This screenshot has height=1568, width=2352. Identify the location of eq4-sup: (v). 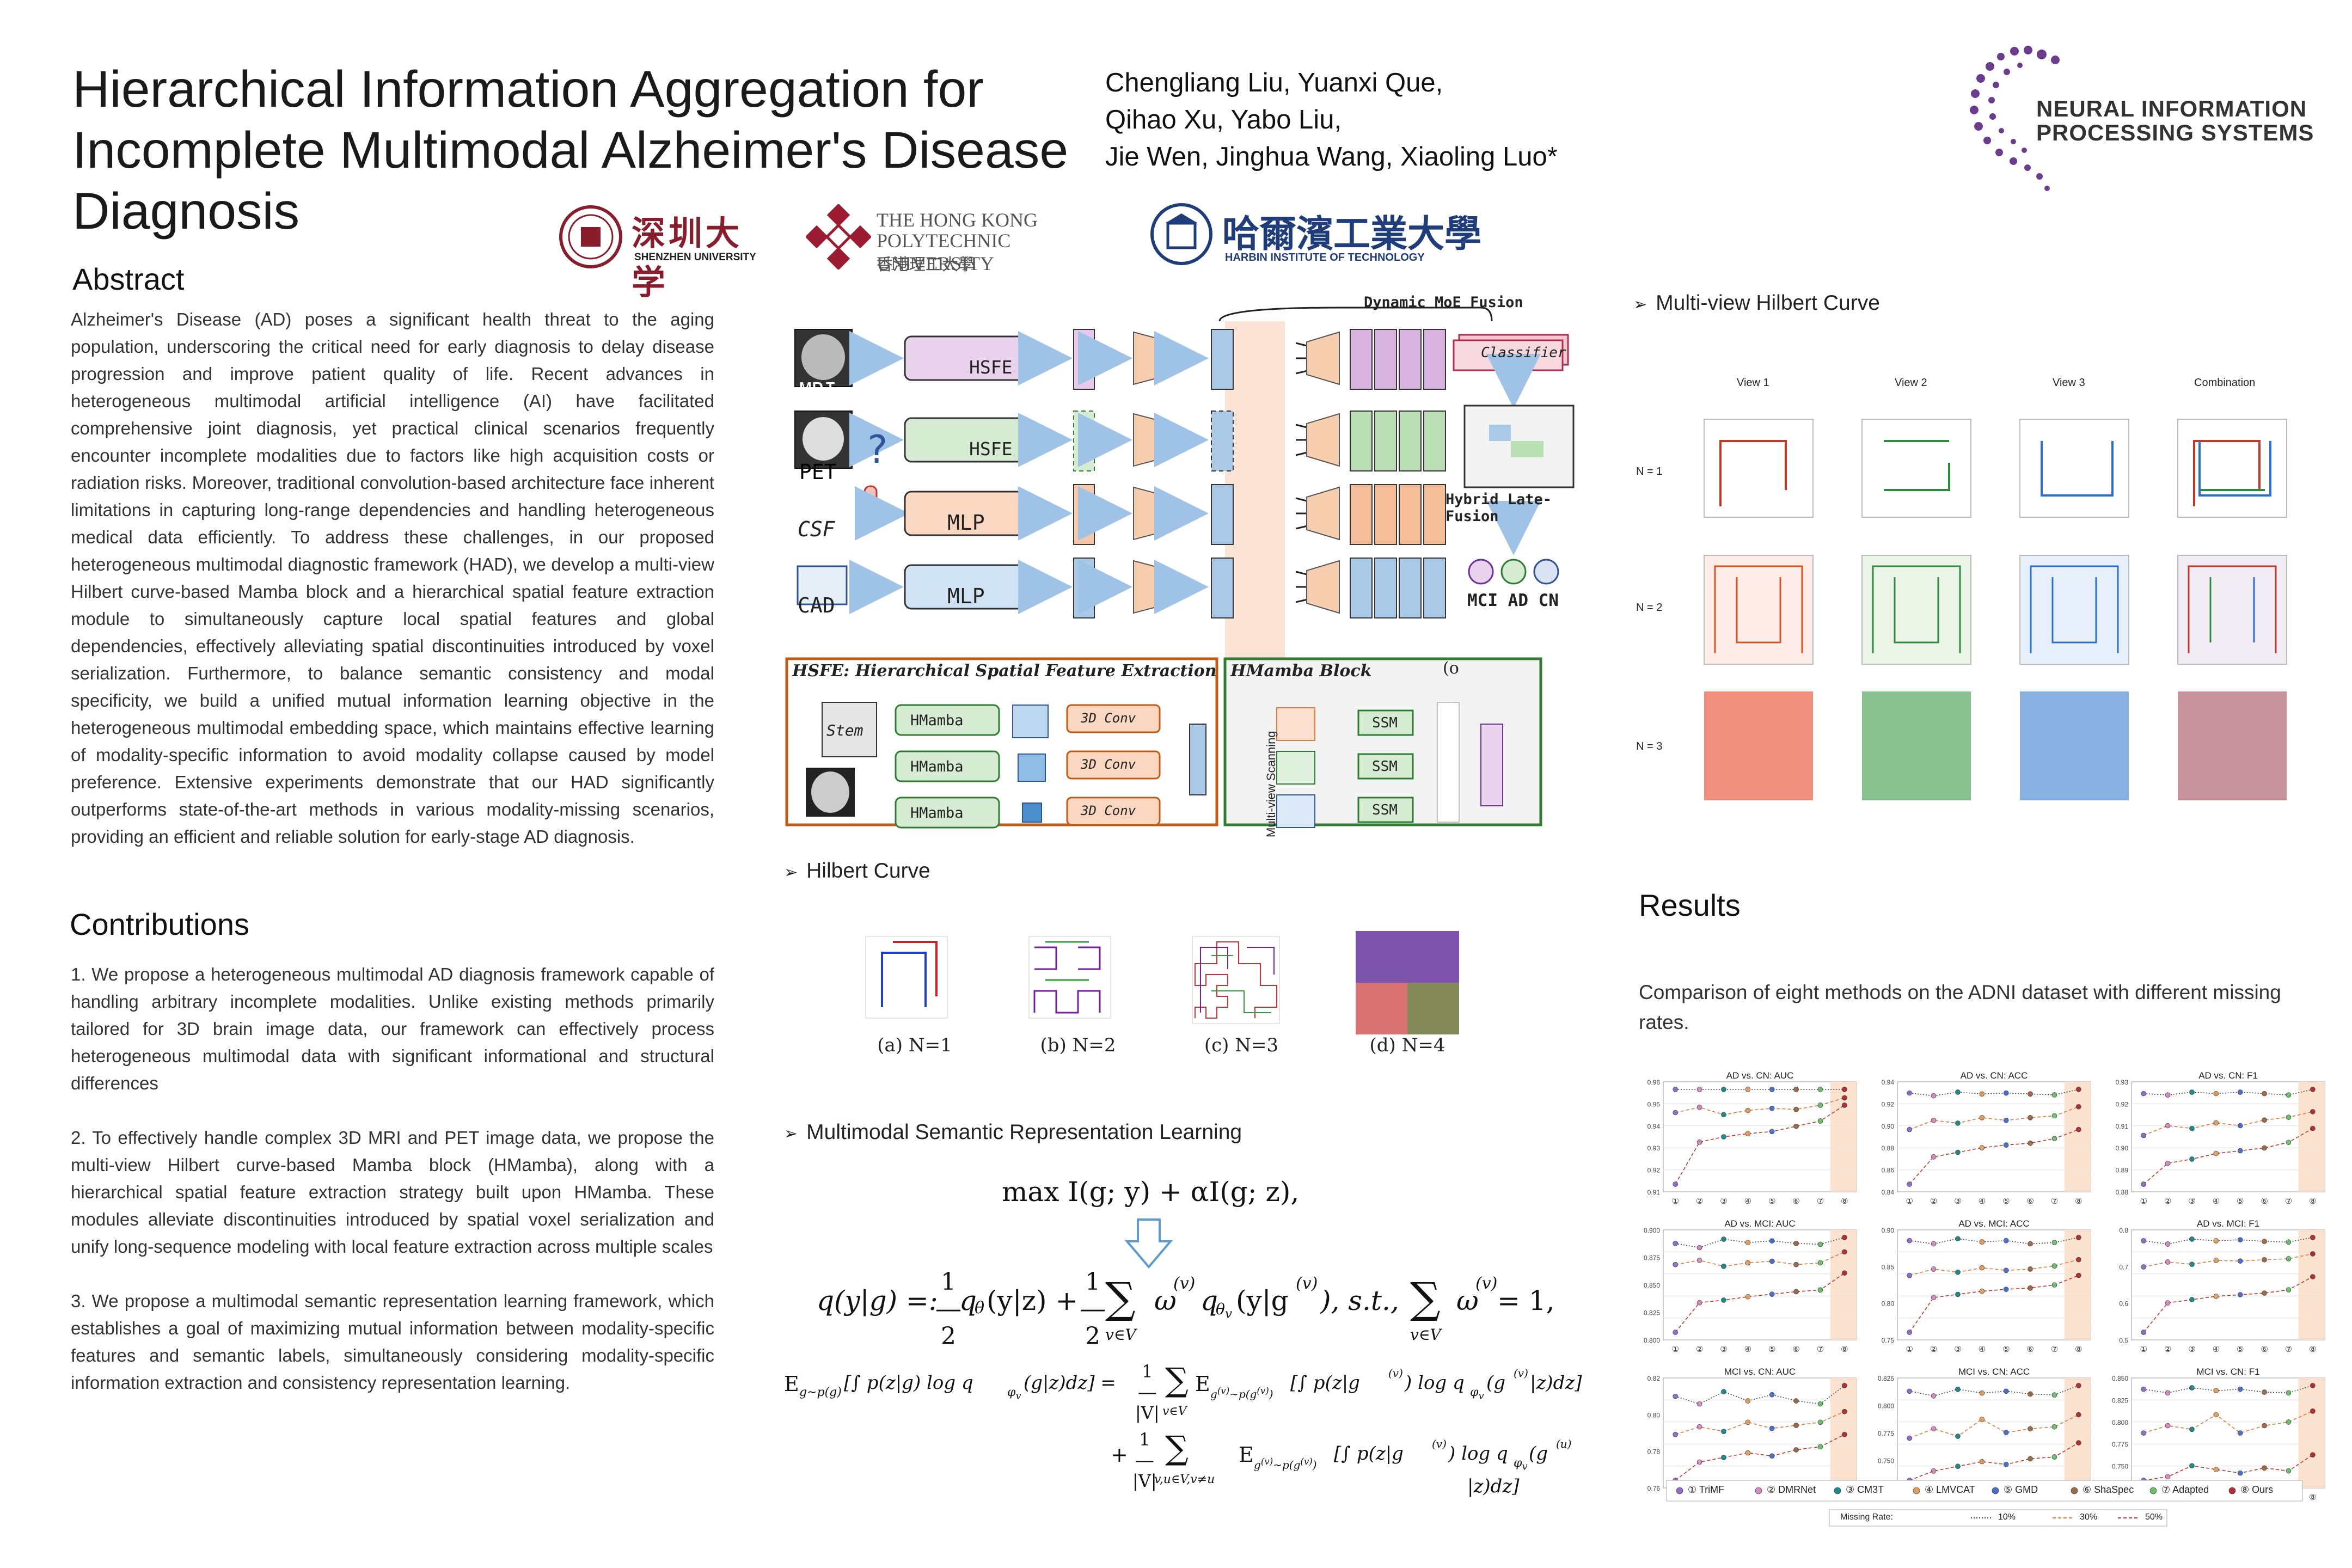
(1439, 1443).